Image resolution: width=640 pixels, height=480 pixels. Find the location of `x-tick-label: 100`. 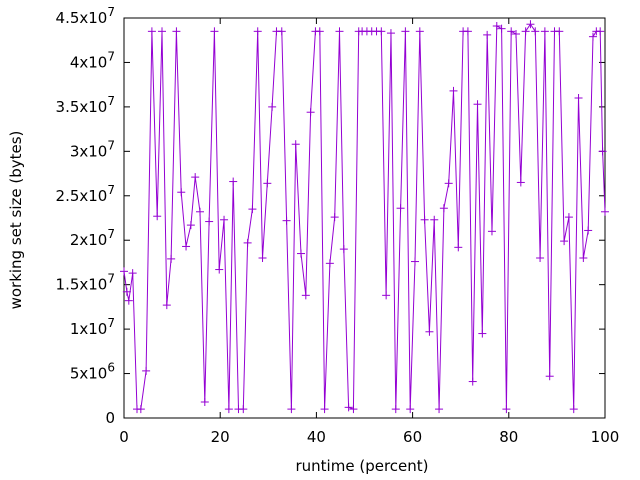

x-tick-label: 100 is located at coordinates (605, 437).